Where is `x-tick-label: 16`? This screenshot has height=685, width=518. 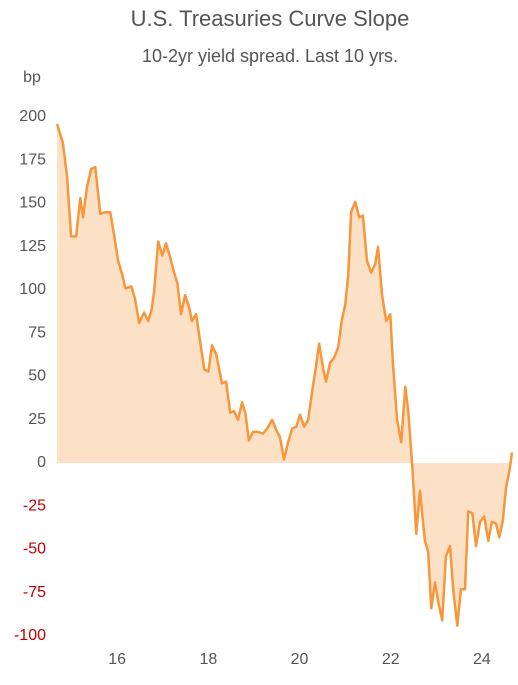 x-tick-label: 16 is located at coordinates (117, 659).